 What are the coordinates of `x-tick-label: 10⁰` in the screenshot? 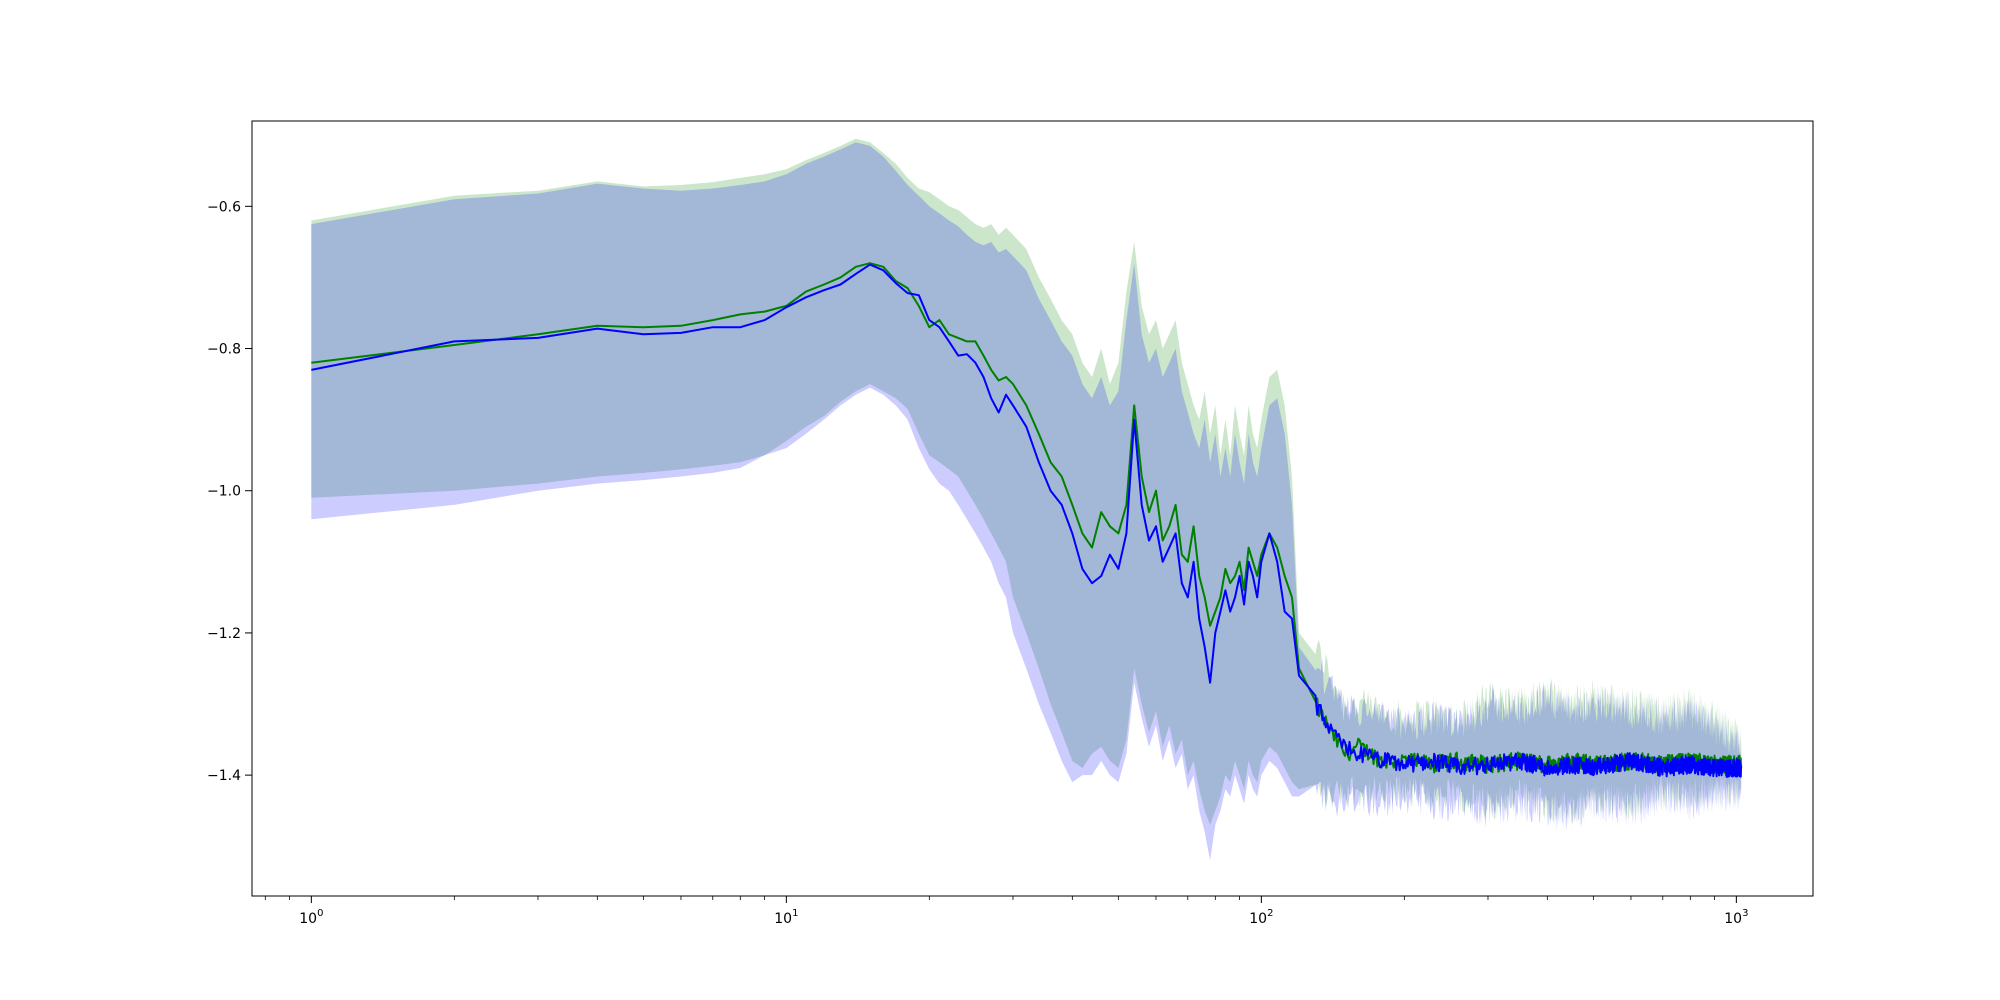 It's located at (311, 917).